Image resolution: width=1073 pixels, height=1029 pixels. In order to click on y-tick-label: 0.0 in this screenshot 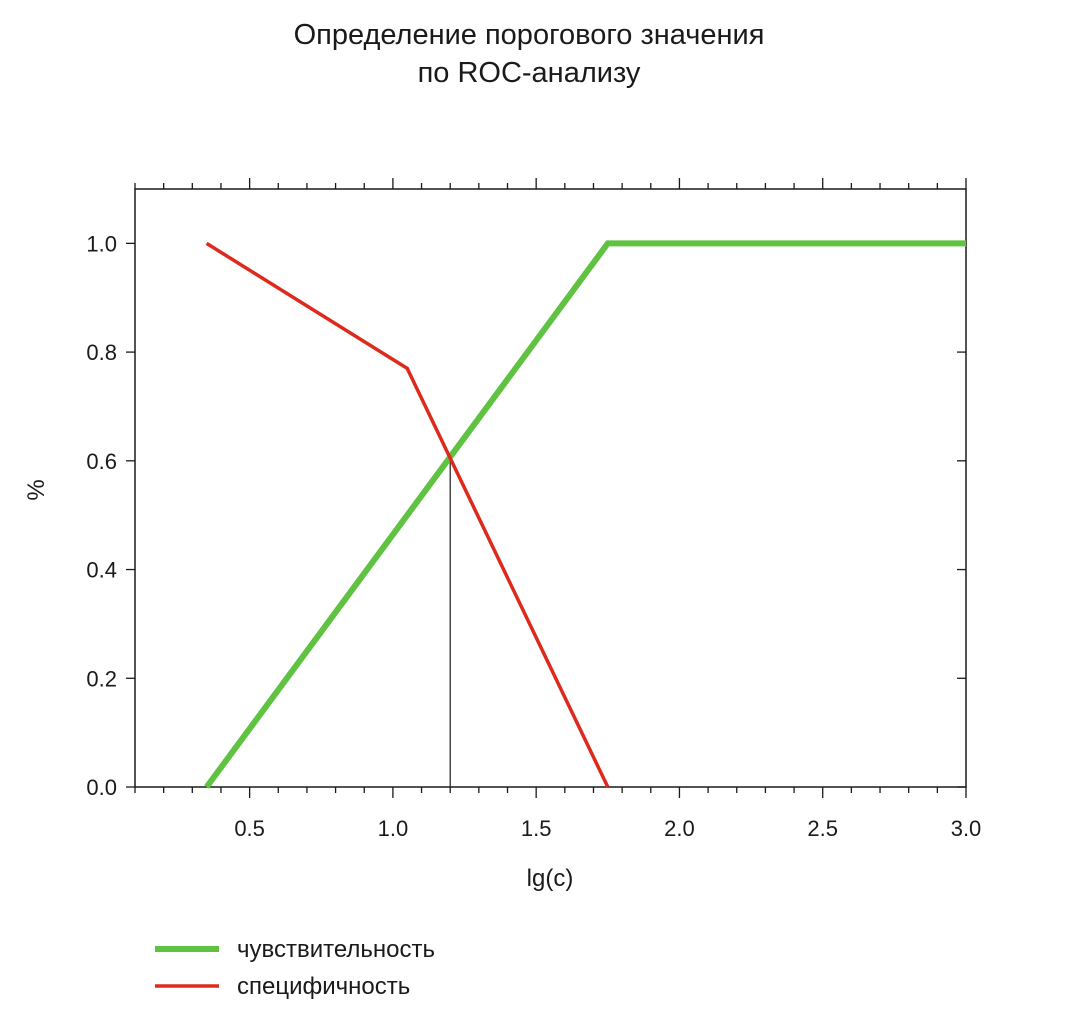, I will do `click(101, 787)`.